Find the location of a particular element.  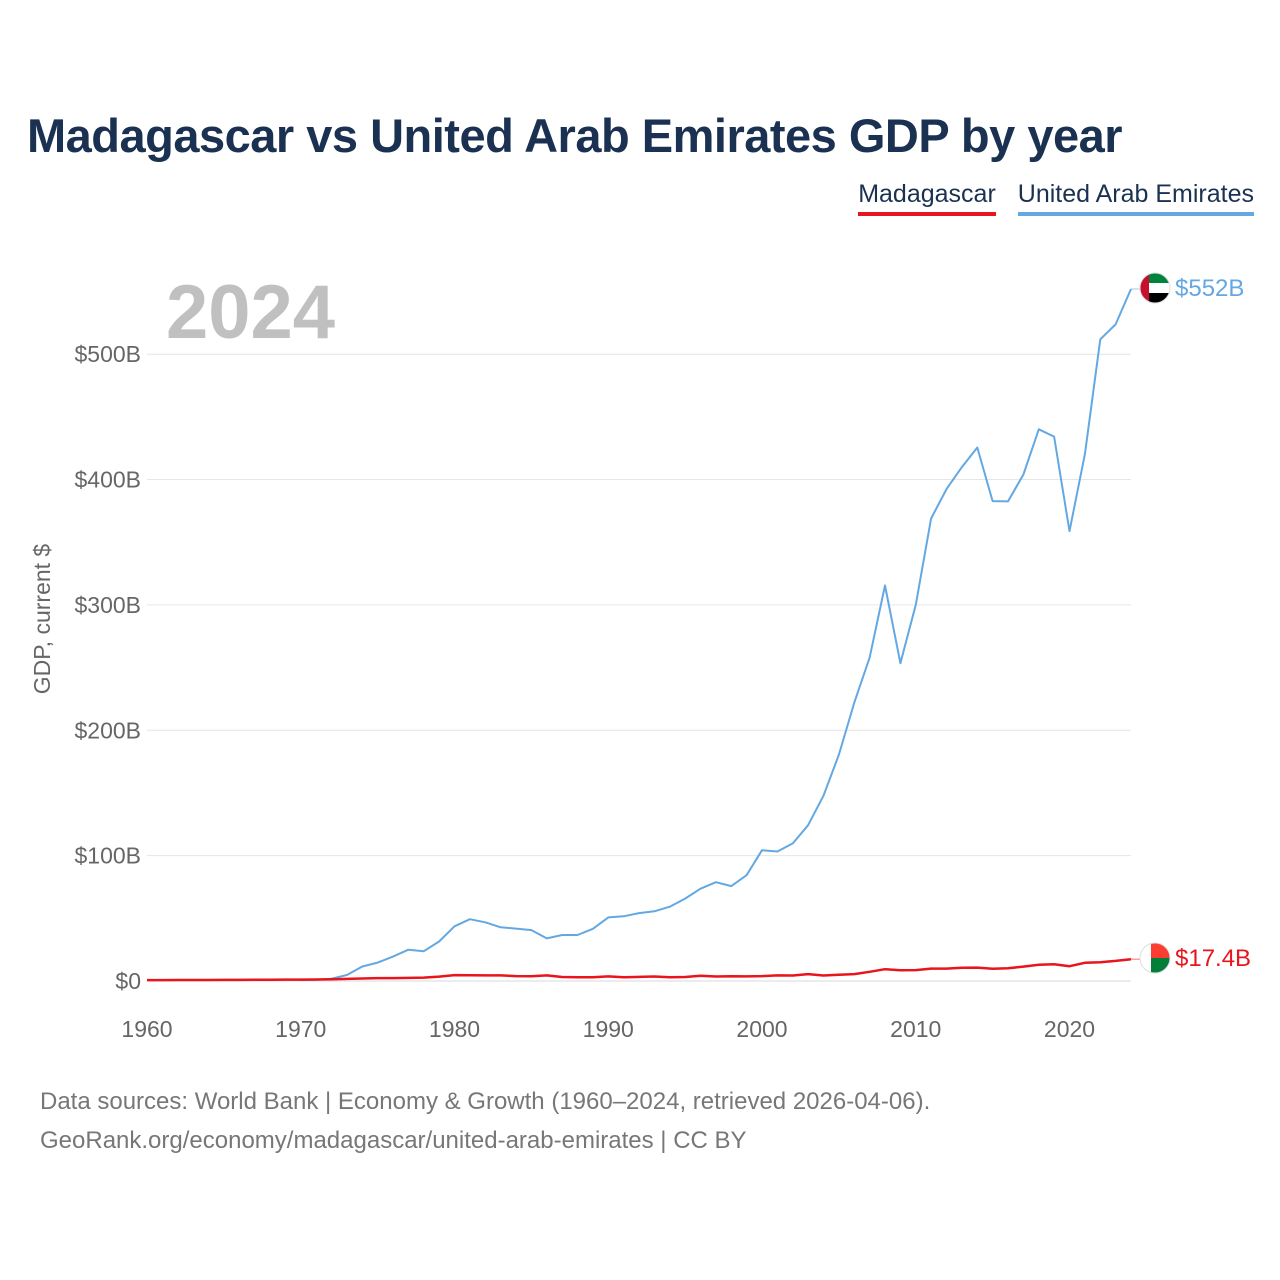

y-tick-label: $0 is located at coordinates (128, 981).